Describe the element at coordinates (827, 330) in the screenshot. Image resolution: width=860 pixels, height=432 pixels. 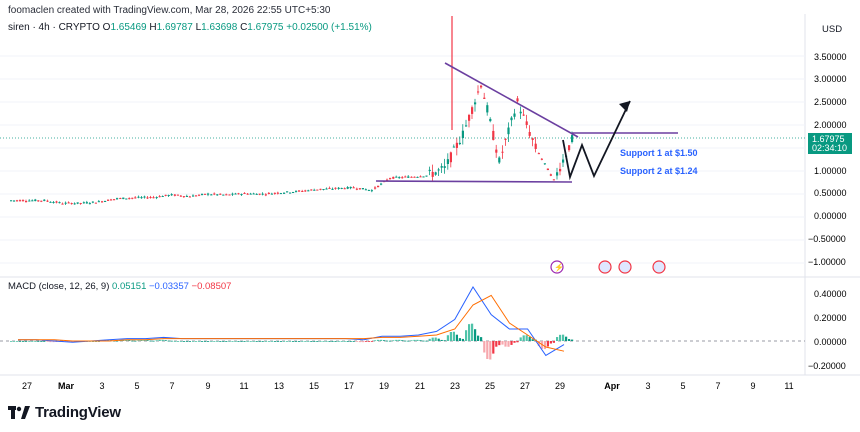
I see `macd-axis: 0.40000 0.20000 0.00000 −0.20000` at that location.